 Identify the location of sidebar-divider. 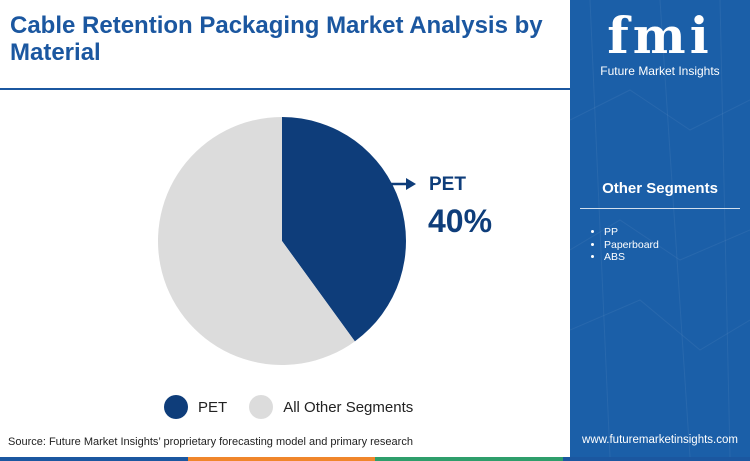
(660, 208).